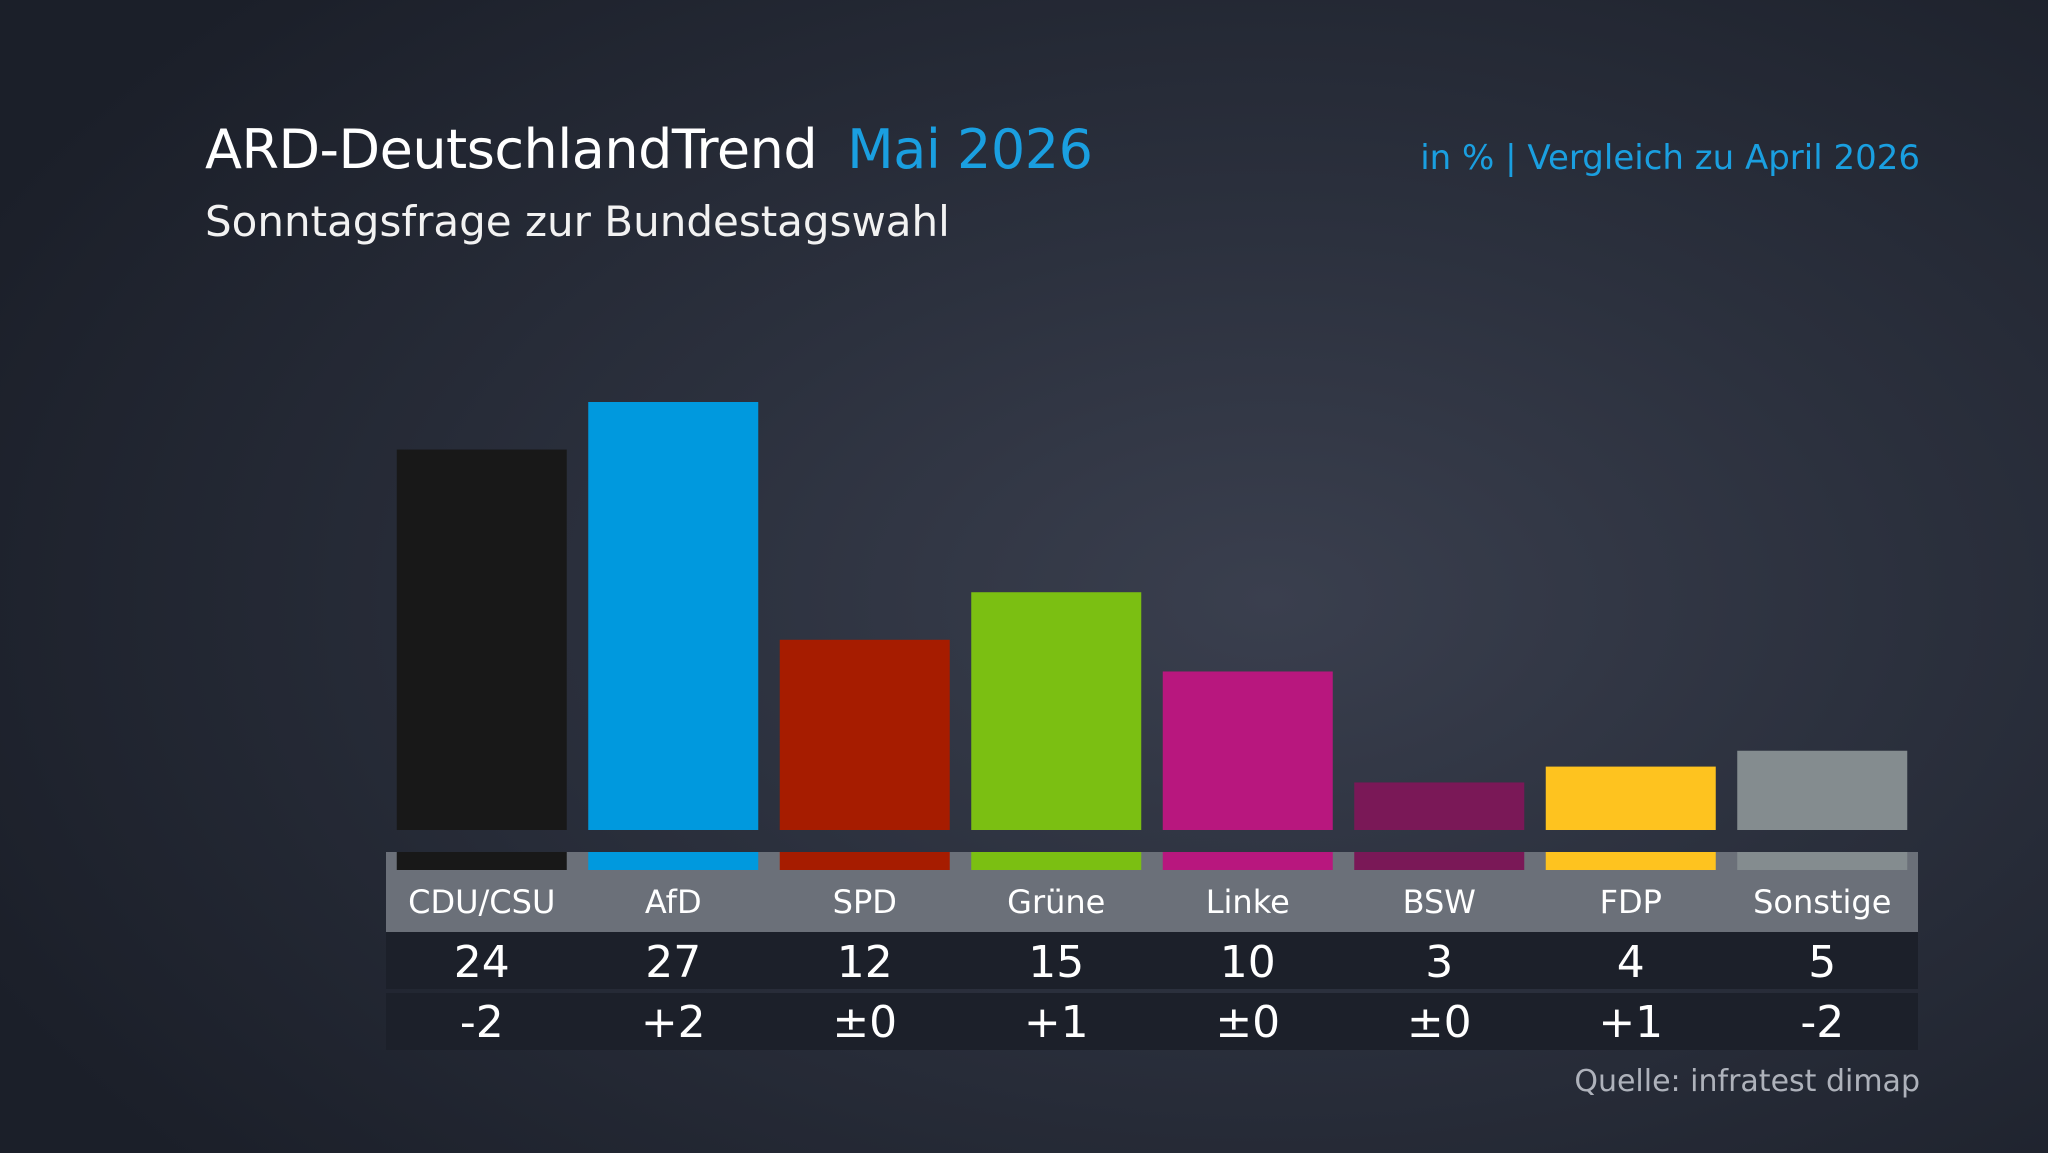 The width and height of the screenshot is (2048, 1153). What do you see at coordinates (864, 861) in the screenshot?
I see `color-strip-spd` at bounding box center [864, 861].